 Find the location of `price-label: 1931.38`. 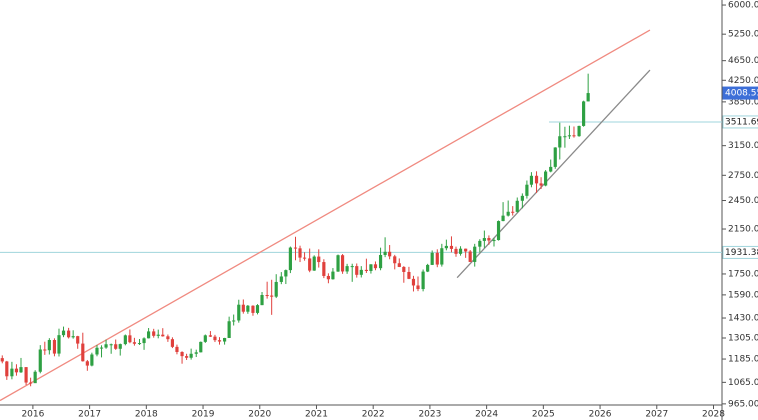

price-label: 1931.38 is located at coordinates (741, 253).